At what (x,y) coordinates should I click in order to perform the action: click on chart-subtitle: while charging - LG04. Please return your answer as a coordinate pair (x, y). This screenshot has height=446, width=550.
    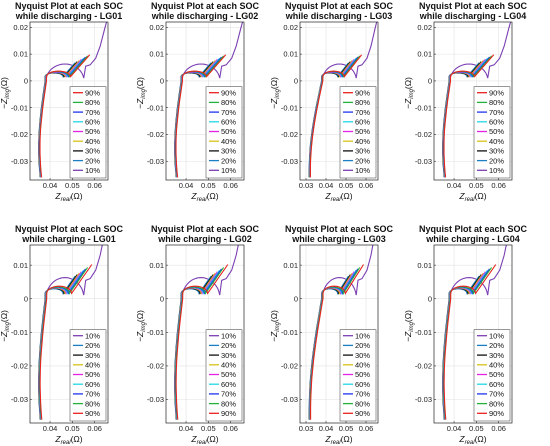
    Looking at the image, I should click on (472, 239).